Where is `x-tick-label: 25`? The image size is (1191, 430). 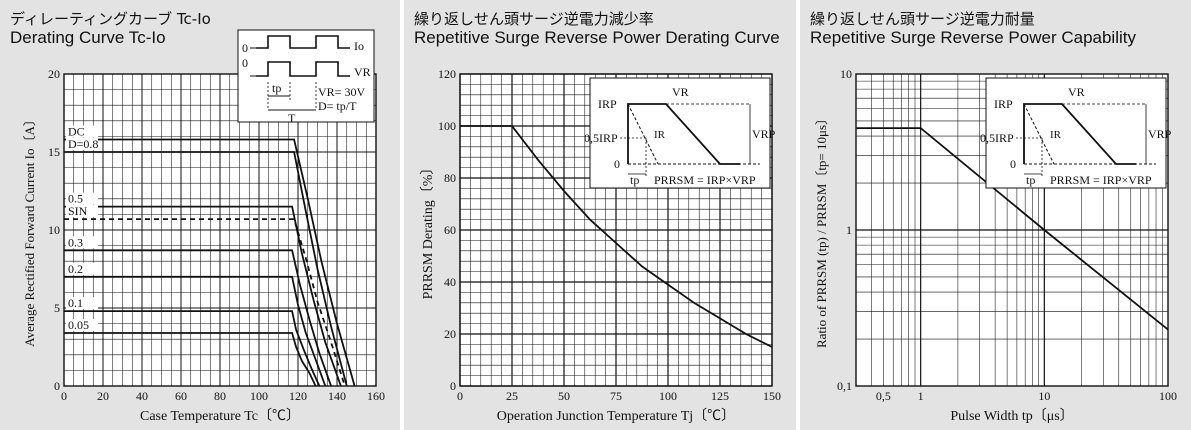 x-tick-label: 25 is located at coordinates (512, 396).